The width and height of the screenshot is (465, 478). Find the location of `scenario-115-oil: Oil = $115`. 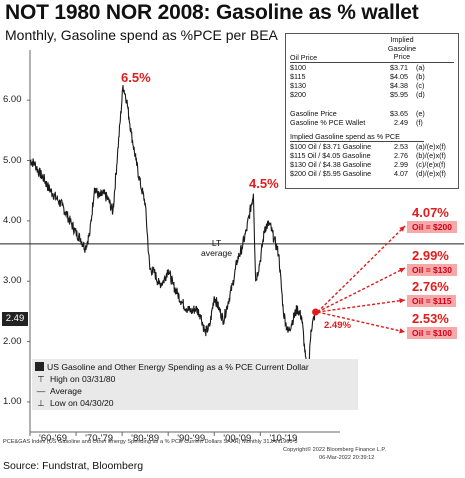

scenario-115-oil: Oil = $115 is located at coordinates (432, 301).